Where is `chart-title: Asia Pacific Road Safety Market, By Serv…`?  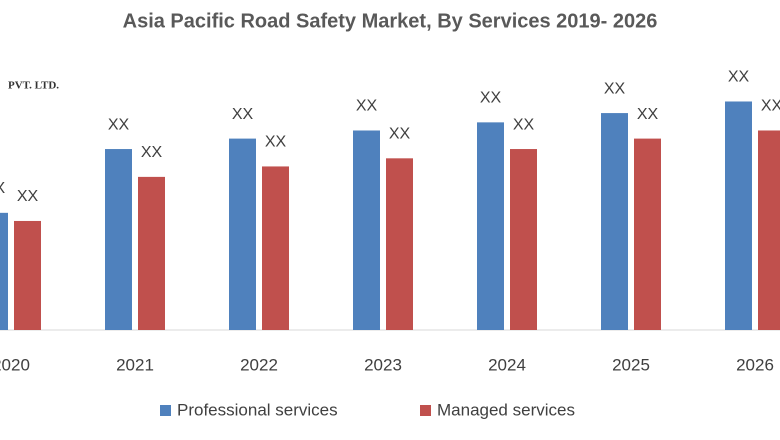
chart-title: Asia Pacific Road Safety Market, By Serv… is located at coordinates (390, 21).